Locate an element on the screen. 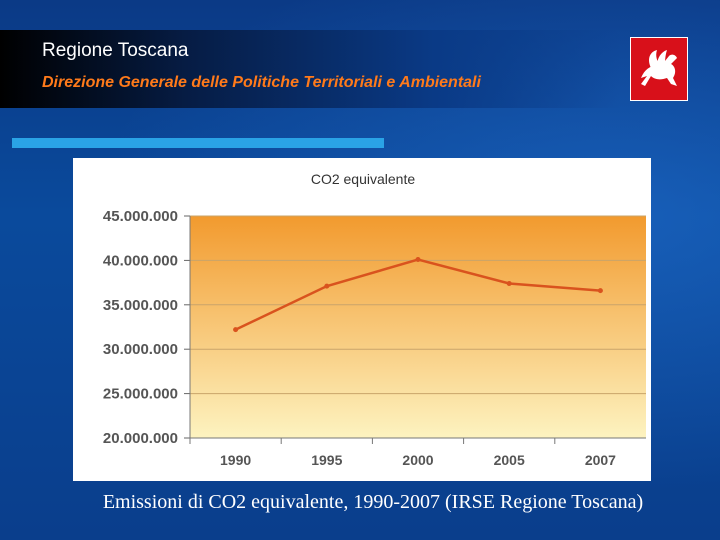  x-tick-label: 2007 is located at coordinates (600, 460).